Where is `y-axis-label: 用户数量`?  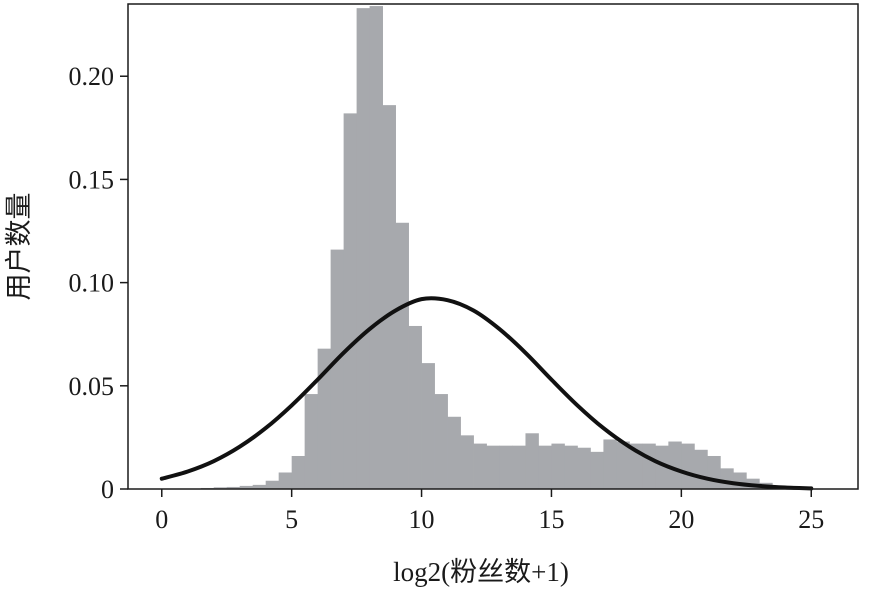
y-axis-label: 用户数量 is located at coordinates (19, 247).